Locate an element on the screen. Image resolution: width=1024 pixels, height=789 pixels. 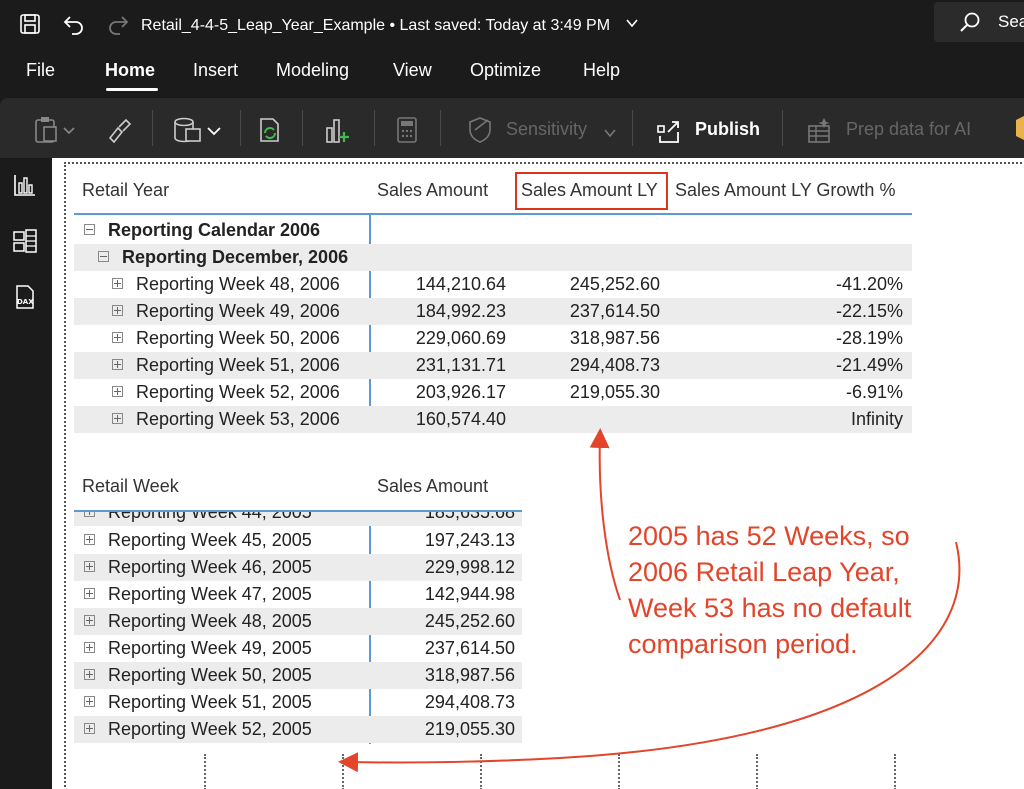
table-row: Reporting Week 46, 2005 229,998.12 is located at coordinates (298, 567).